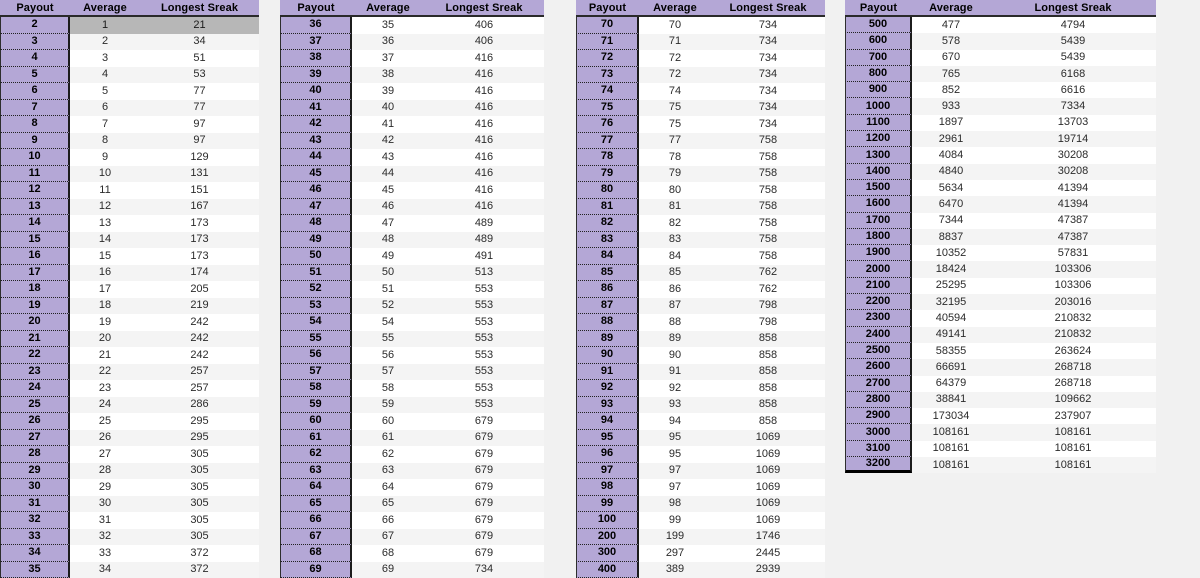  What do you see at coordinates (316, 190) in the screenshot?
I see `payout-cell: 46` at bounding box center [316, 190].